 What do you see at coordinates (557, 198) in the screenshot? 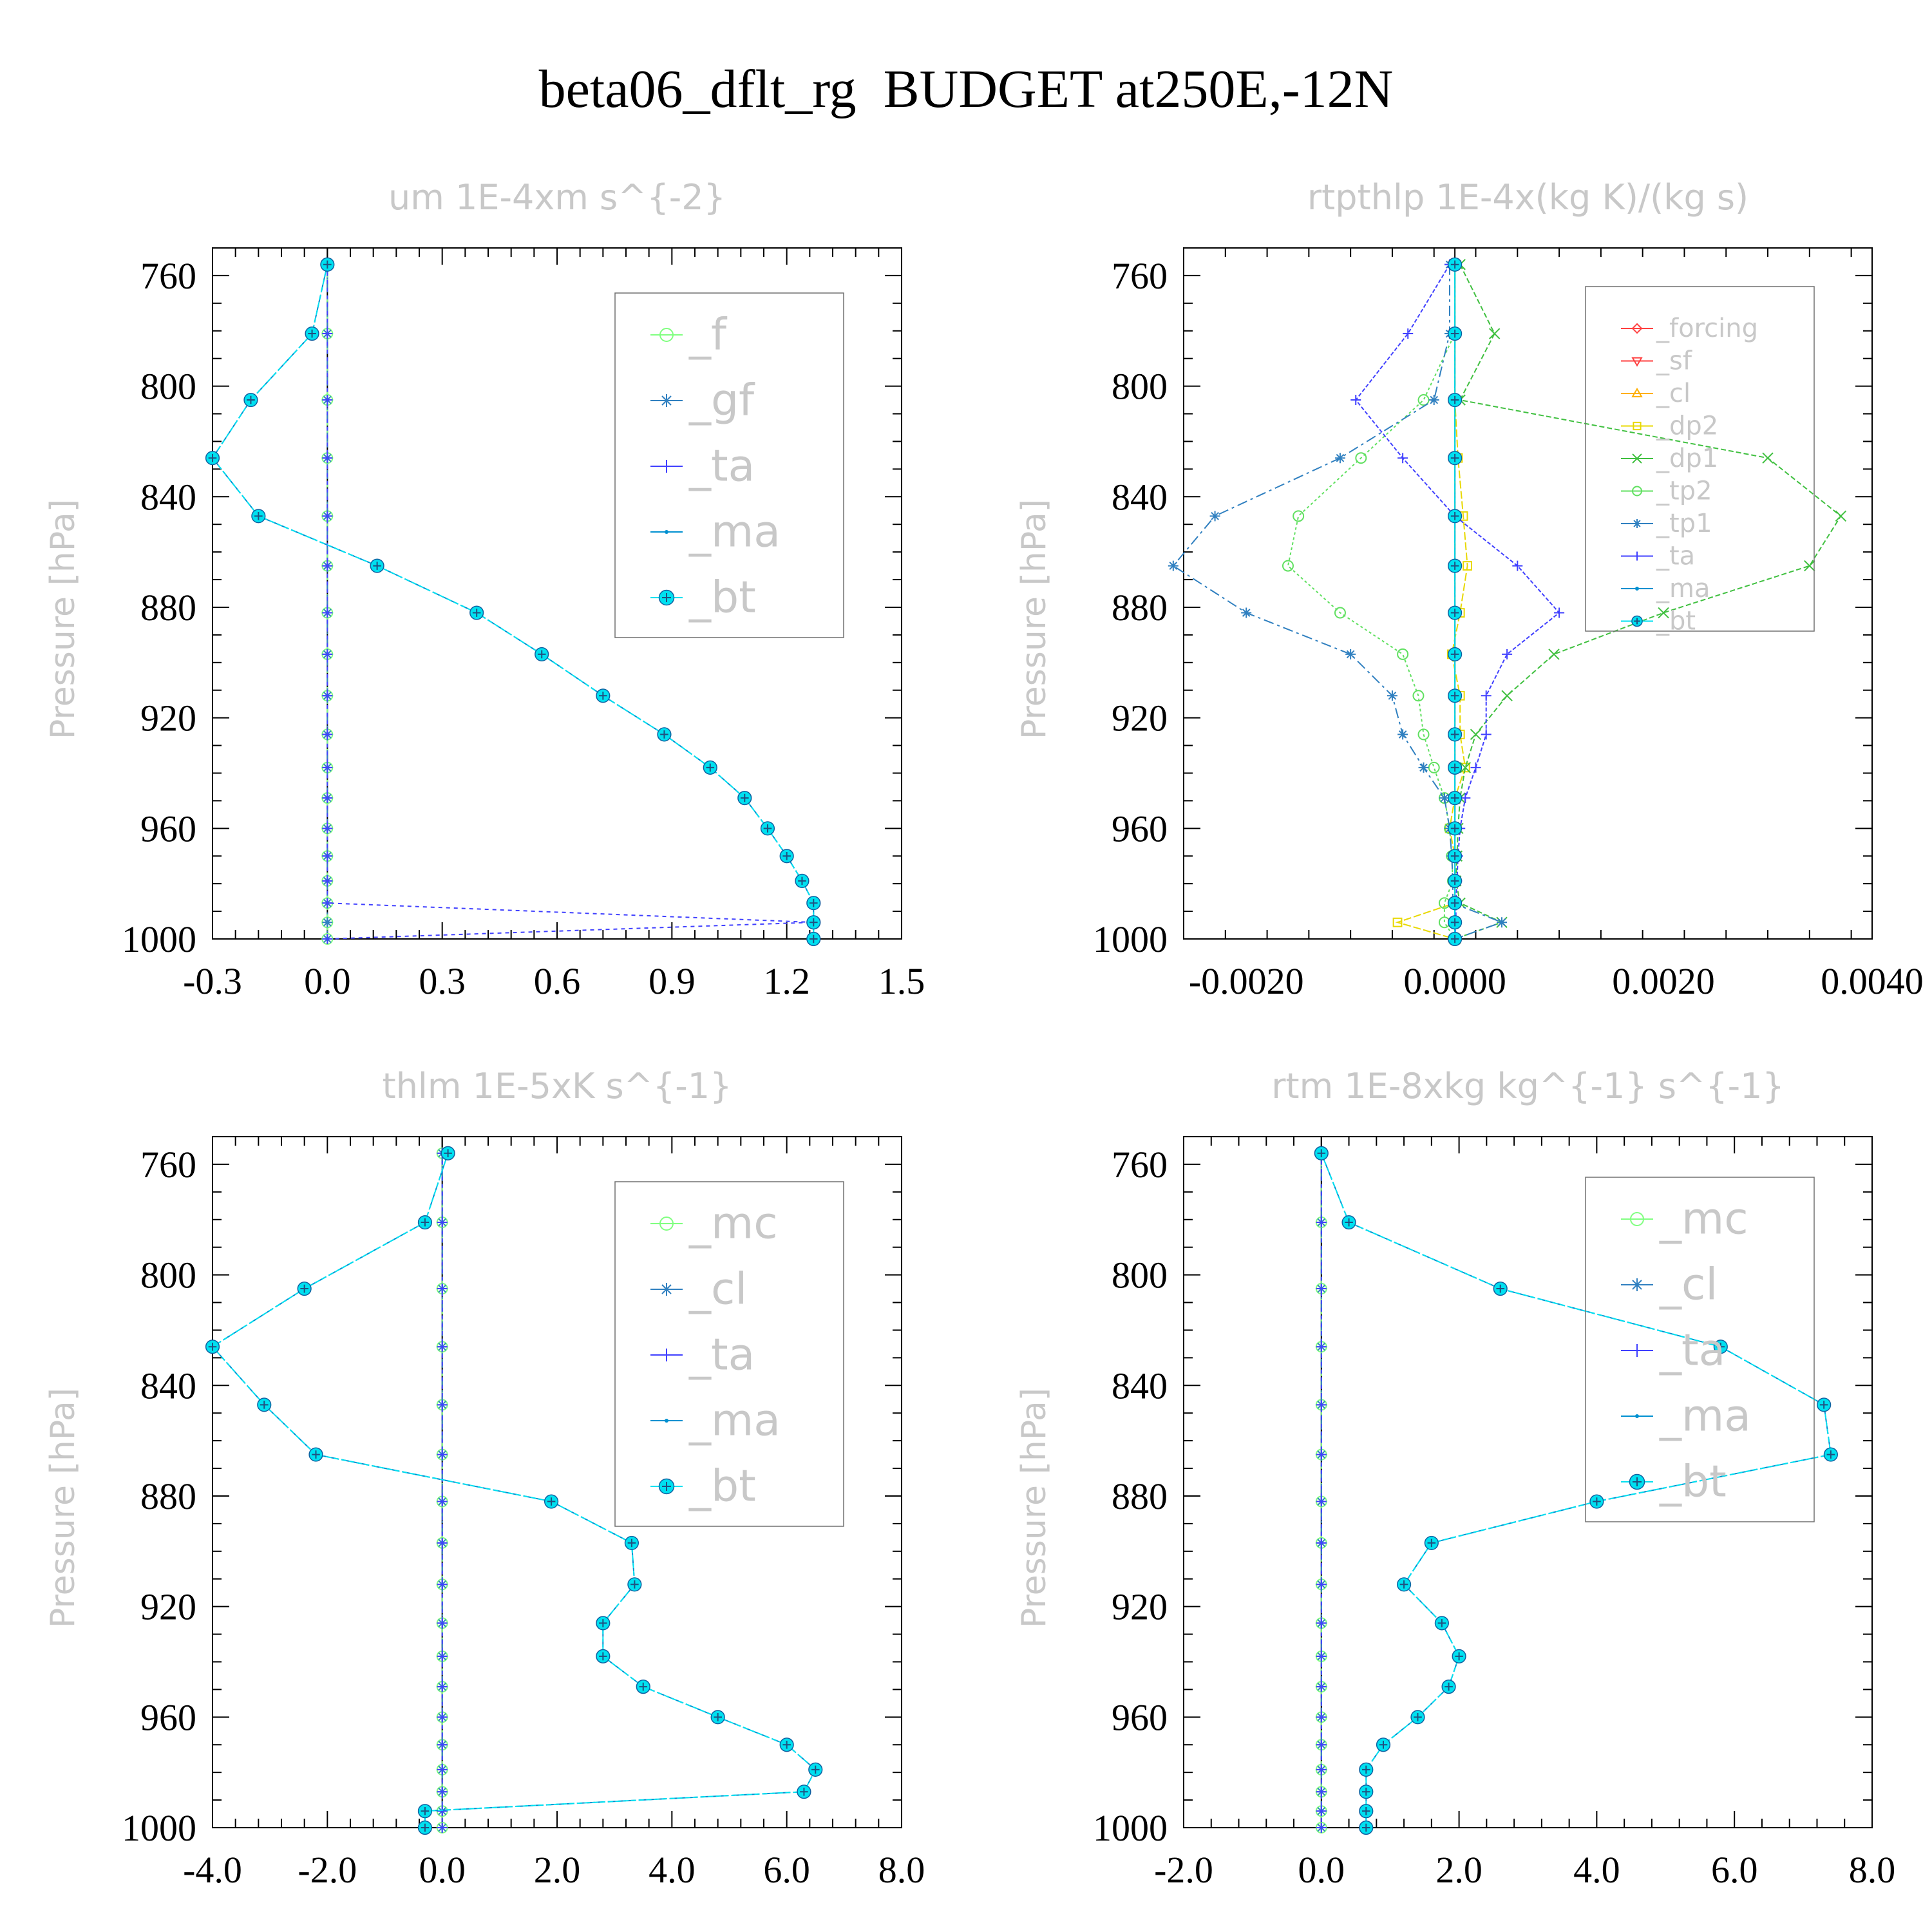
I see `panel-title: um 1E-4xm s^{-2}` at bounding box center [557, 198].